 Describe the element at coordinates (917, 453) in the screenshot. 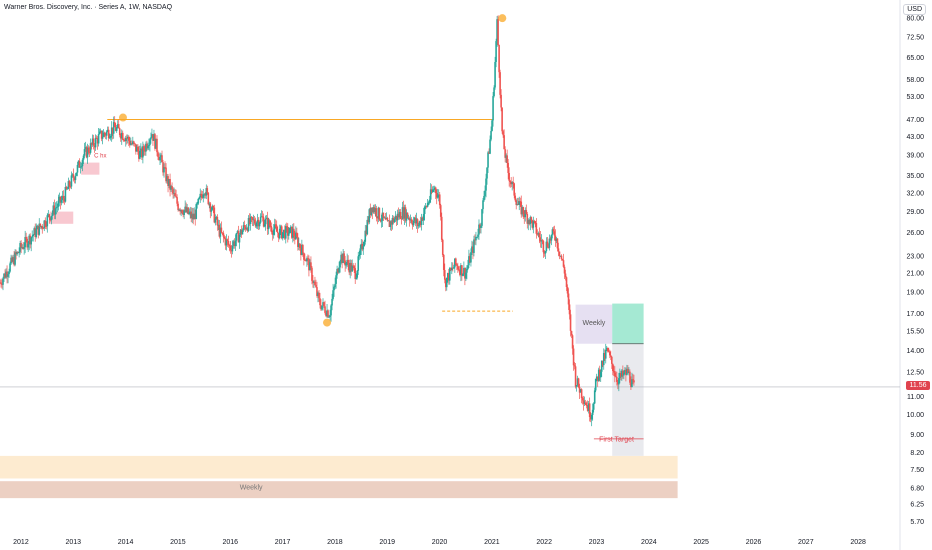

I see `y-tick-label: 8.20` at that location.